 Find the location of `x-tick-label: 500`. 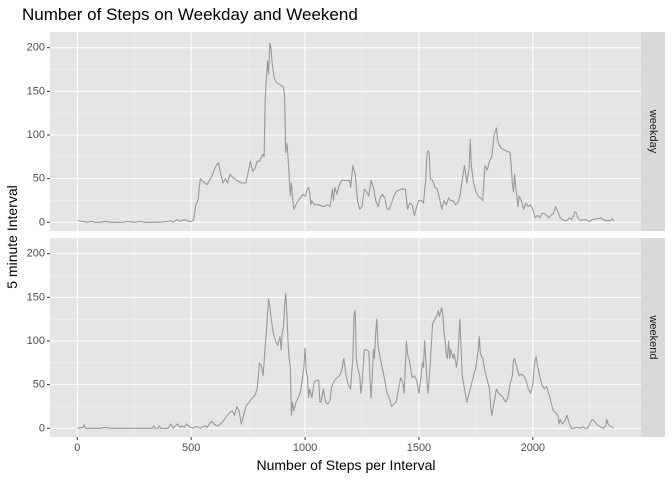

x-tick-label: 500 is located at coordinates (191, 448).